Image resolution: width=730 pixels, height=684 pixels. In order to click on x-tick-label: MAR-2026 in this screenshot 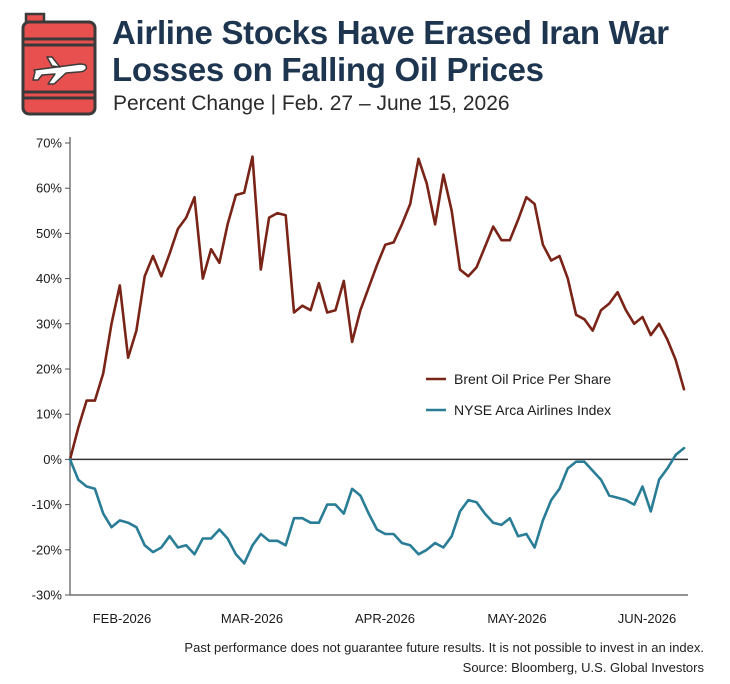, I will do `click(252, 618)`.